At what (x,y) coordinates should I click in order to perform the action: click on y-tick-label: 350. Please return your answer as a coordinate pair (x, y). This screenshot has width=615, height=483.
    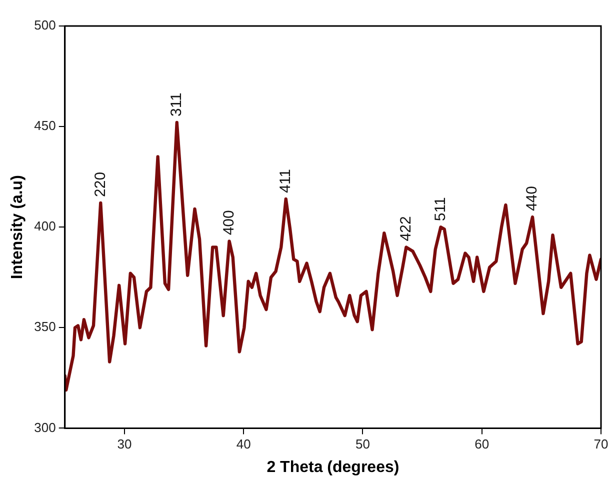
    Looking at the image, I should click on (45, 326).